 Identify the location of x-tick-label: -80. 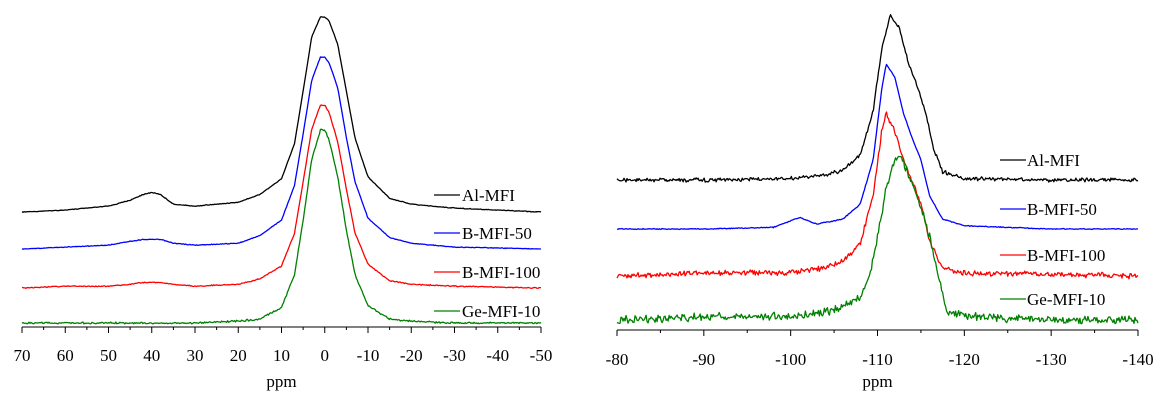
(617, 359).